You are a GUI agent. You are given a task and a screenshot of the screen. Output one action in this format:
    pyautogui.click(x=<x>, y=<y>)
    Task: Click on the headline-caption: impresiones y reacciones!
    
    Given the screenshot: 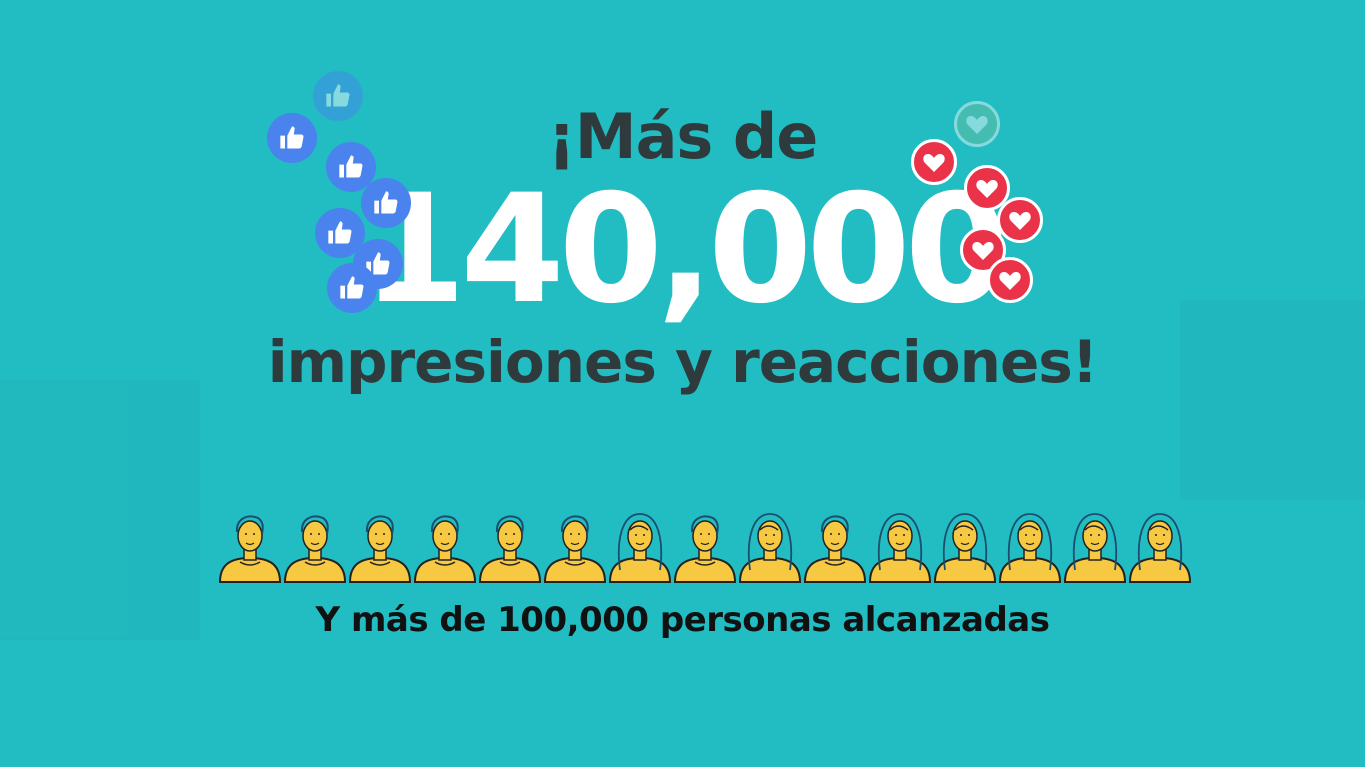 What is the action you would take?
    pyautogui.click(x=683, y=362)
    